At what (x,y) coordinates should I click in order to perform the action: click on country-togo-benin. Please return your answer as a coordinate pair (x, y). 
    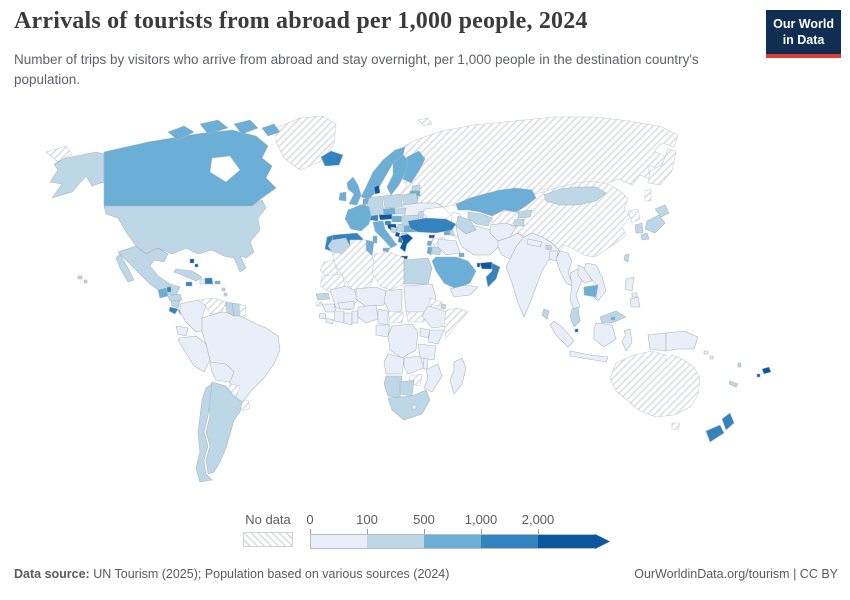
    Looking at the image, I should click on (355, 317).